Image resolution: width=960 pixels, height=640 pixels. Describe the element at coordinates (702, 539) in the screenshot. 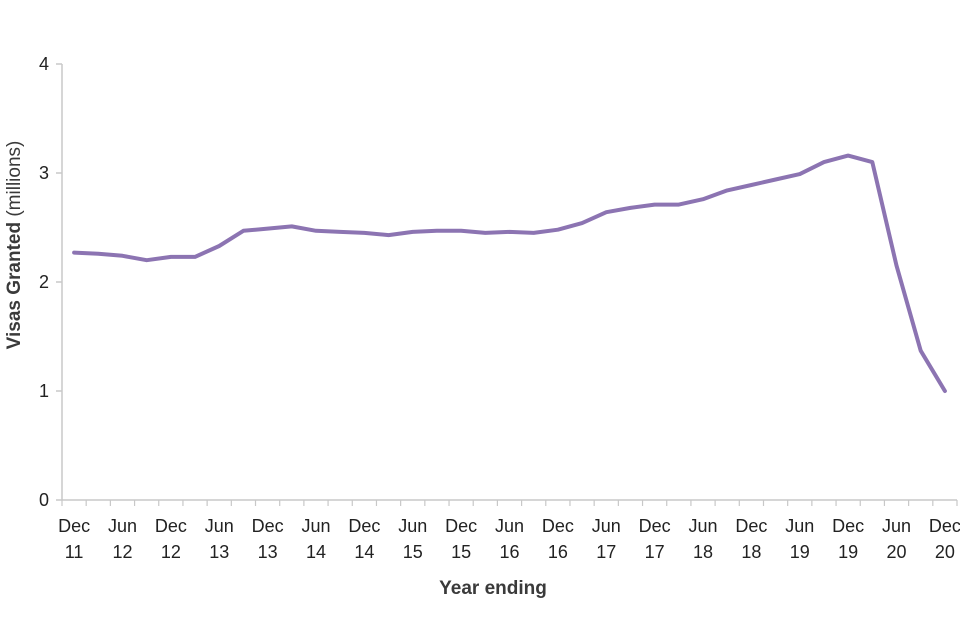

I see `x-tick-label: Jun 18` at that location.